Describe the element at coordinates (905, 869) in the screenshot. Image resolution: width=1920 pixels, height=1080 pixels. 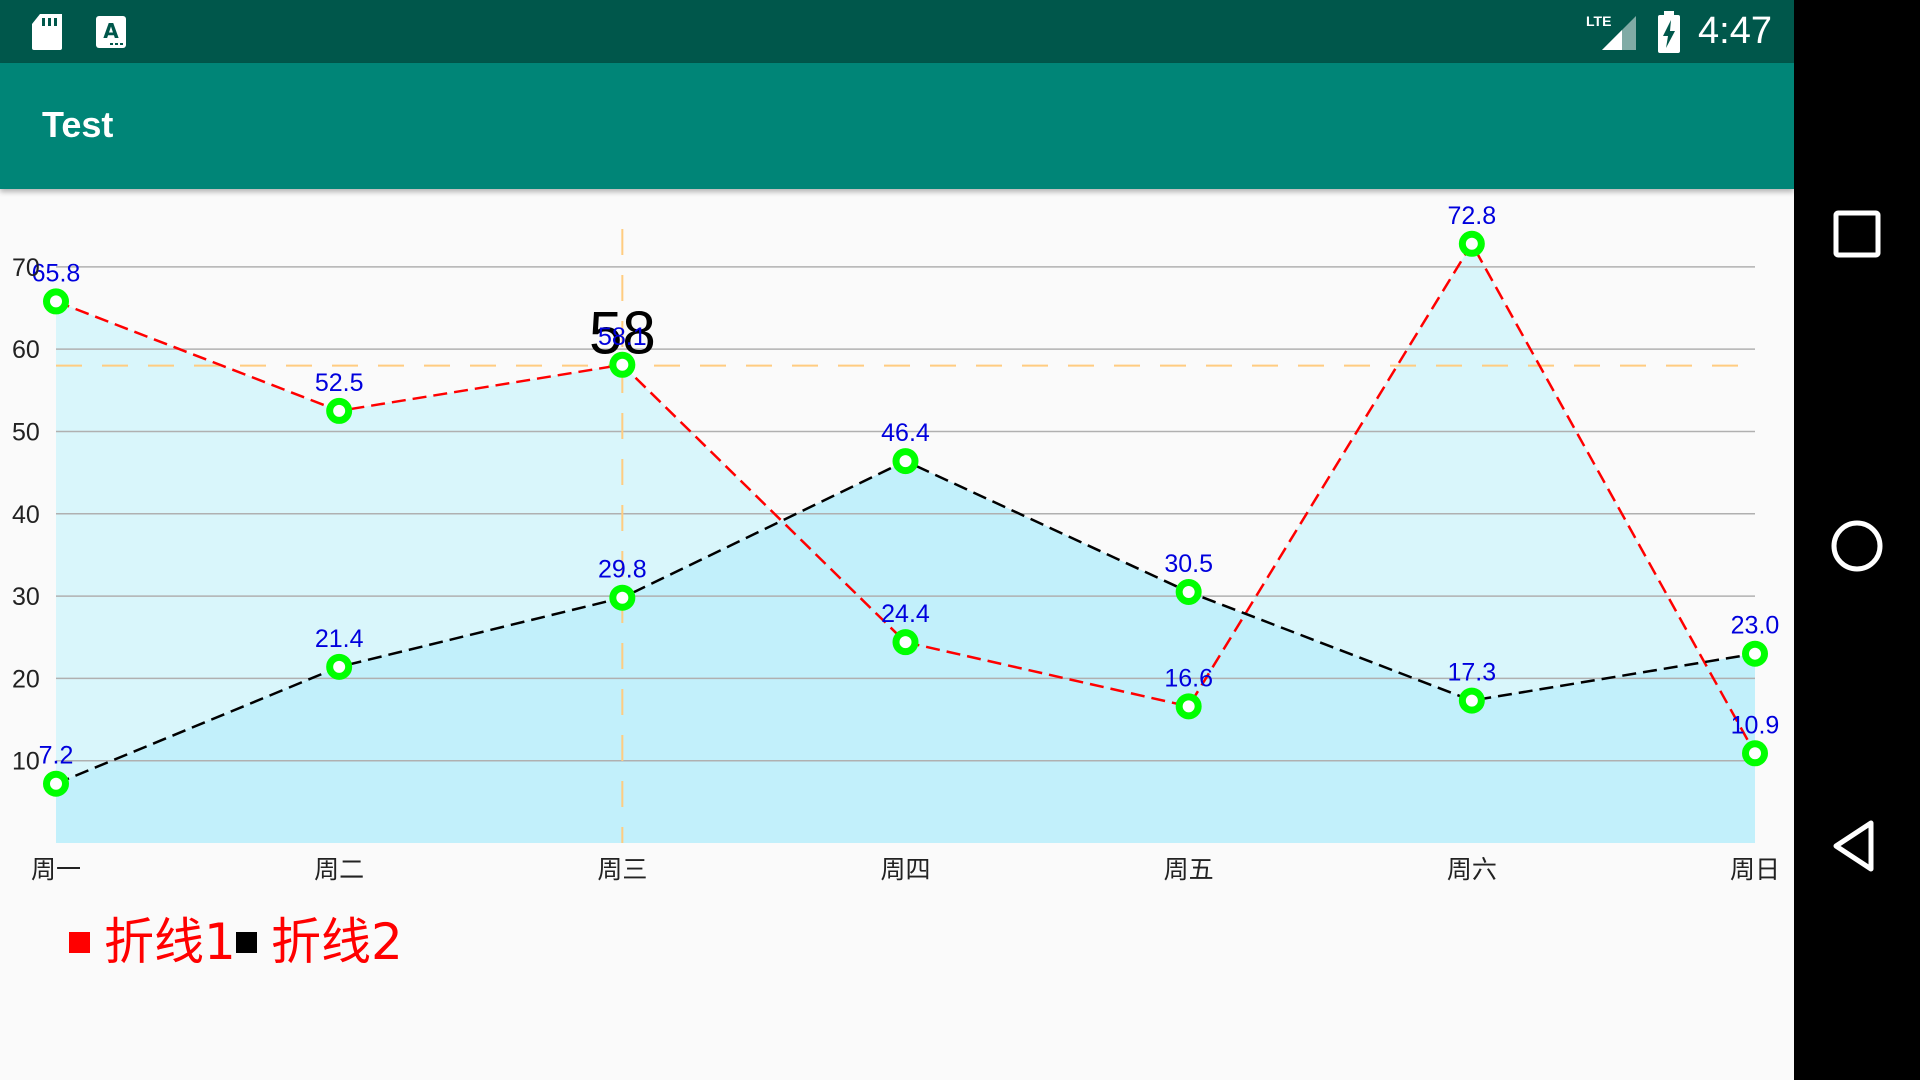
I see `x-tick-label-4: 周四` at that location.